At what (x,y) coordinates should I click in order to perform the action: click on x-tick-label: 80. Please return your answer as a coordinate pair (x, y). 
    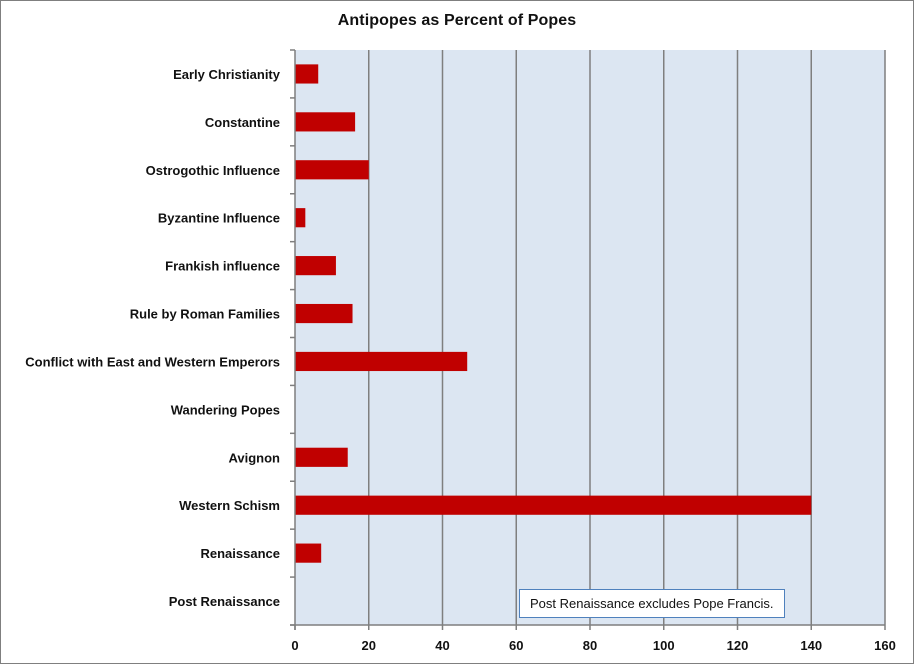
    Looking at the image, I should click on (590, 645).